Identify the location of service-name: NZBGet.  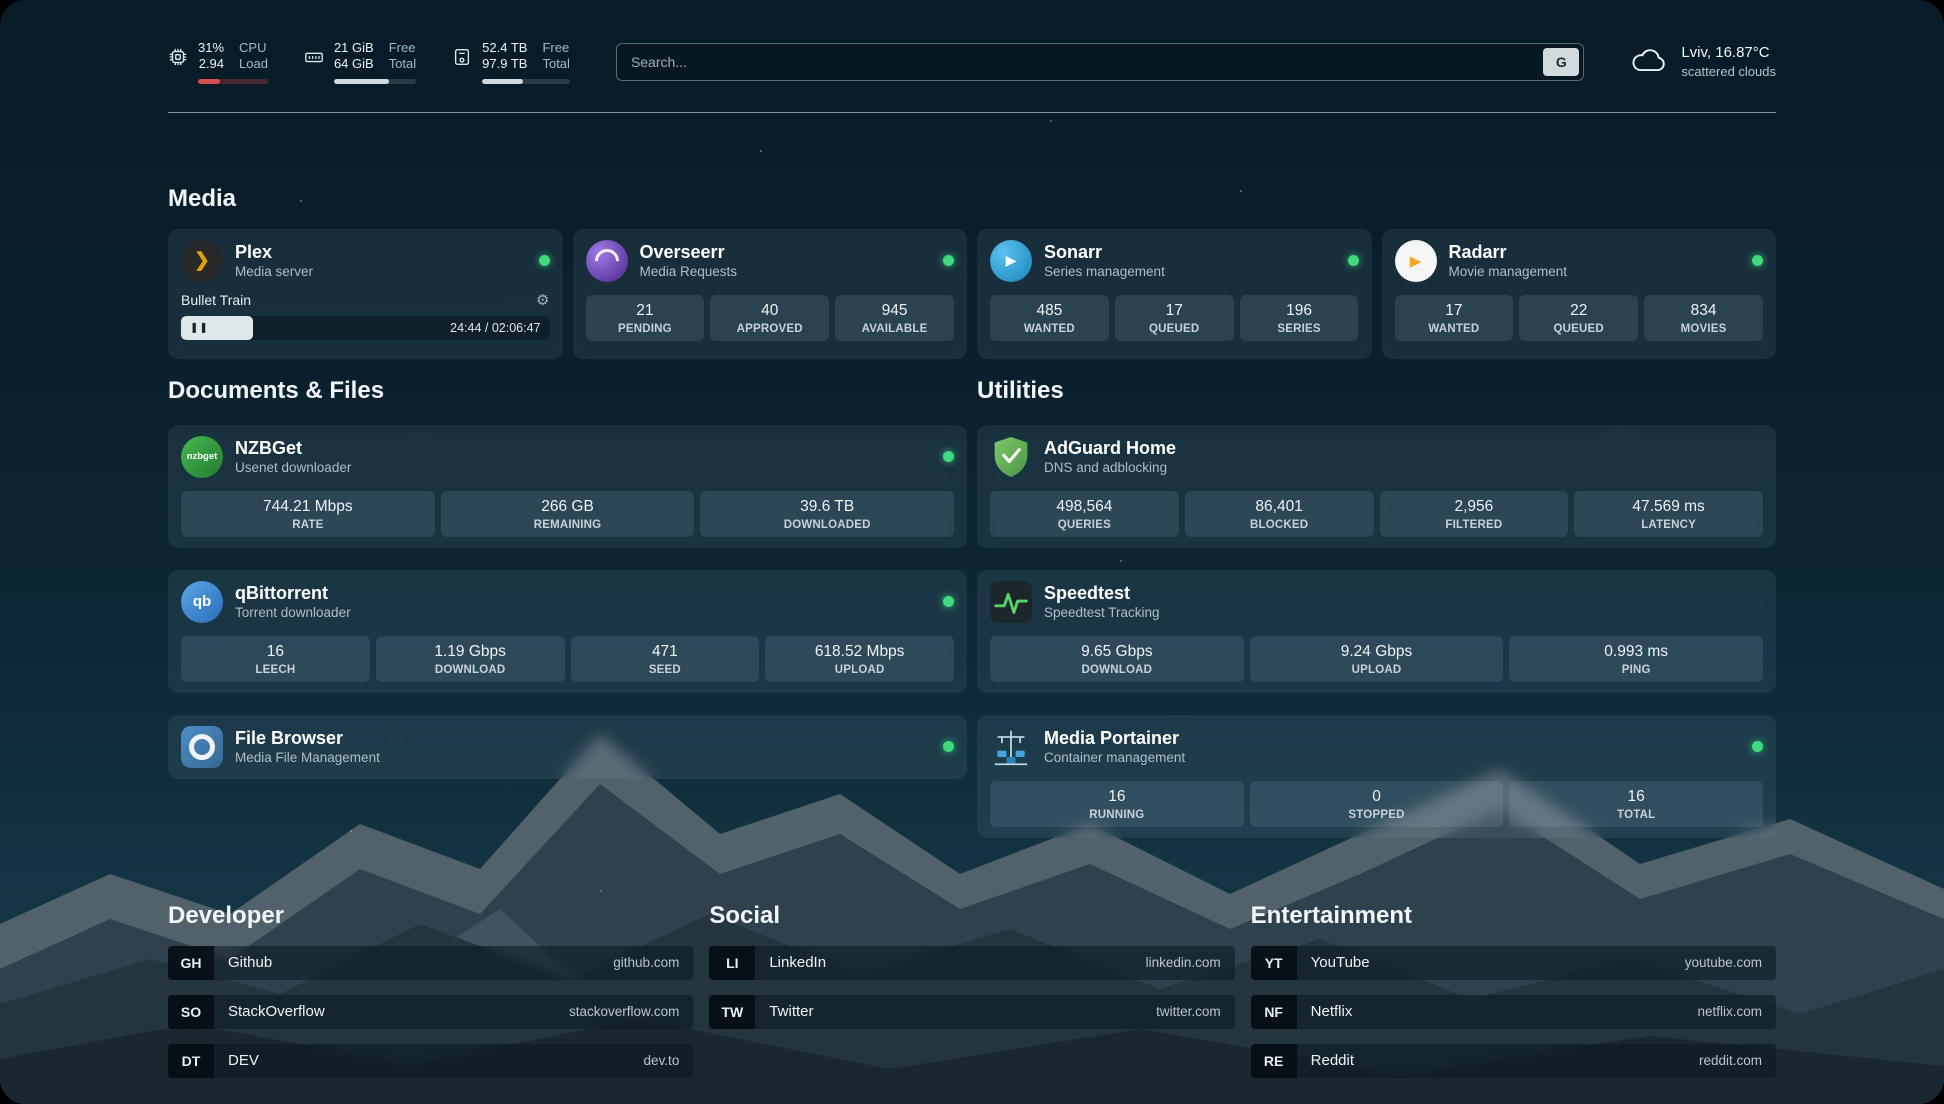
(268, 447).